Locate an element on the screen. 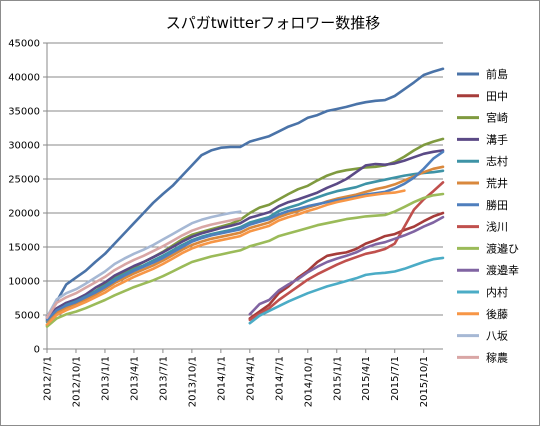  x-tick-label: 2012/10/1 is located at coordinates (76, 381).